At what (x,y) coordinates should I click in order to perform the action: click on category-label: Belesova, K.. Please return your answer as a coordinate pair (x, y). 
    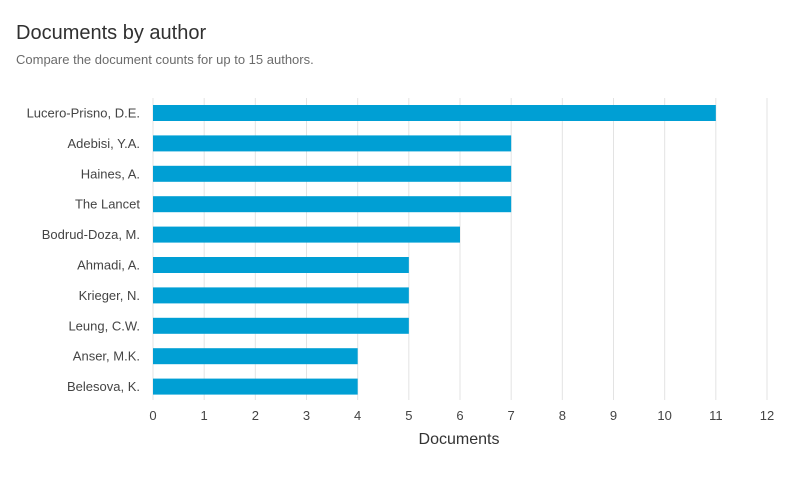
    Looking at the image, I should click on (103, 386).